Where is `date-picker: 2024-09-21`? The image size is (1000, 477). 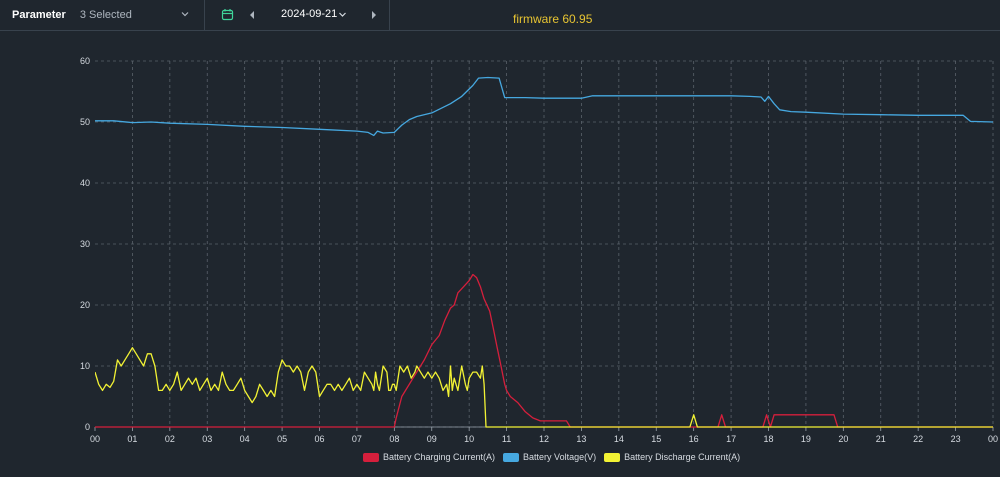
date-picker: 2024-09-21 is located at coordinates (299, 15).